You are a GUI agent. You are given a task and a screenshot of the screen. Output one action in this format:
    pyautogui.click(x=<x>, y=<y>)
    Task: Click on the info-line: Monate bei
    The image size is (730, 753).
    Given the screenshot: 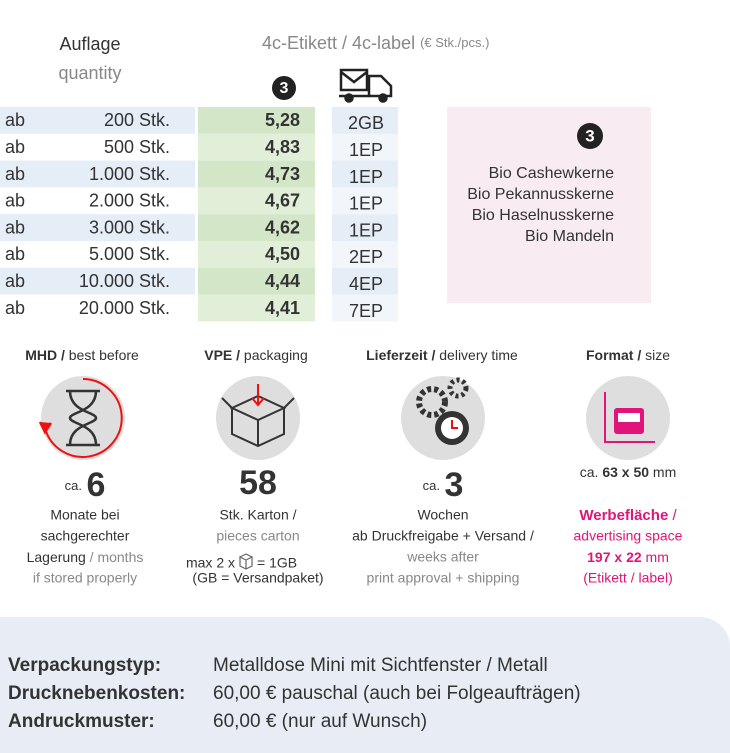 What is the action you would take?
    pyautogui.click(x=84, y=515)
    